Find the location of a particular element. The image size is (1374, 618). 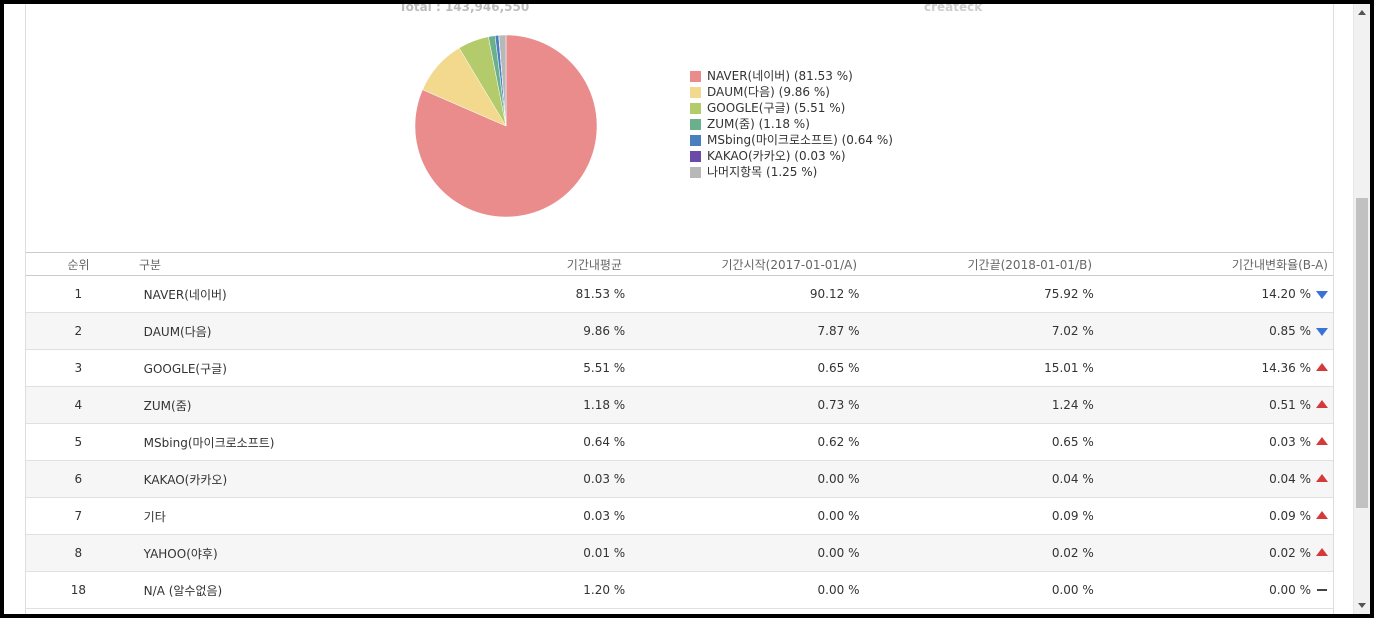

pie-slice is located at coordinates (502, 80).